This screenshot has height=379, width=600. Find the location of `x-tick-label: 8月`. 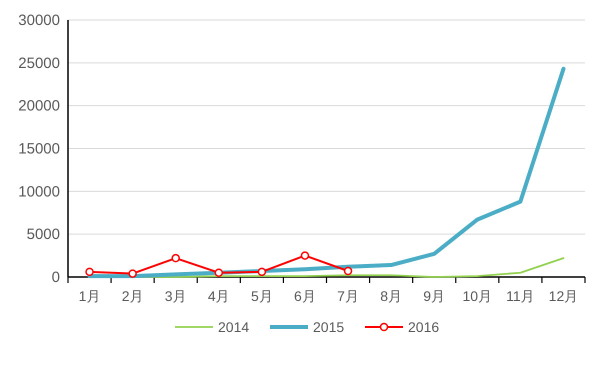

x-tick-label: 8月 is located at coordinates (391, 296).